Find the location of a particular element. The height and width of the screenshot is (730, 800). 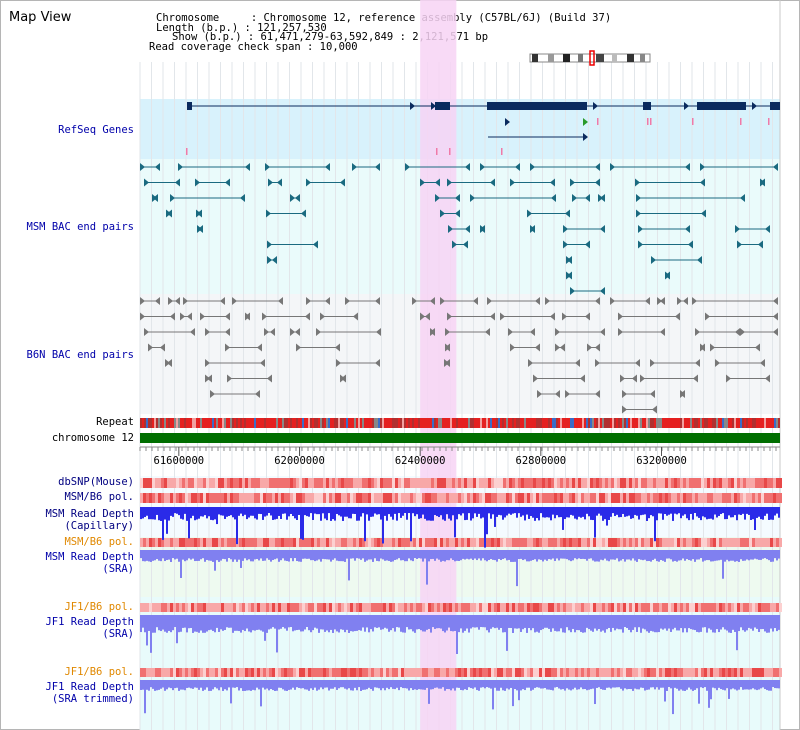

track-label-b6n-bac: B6N BAC end pairs is located at coordinates (80, 355).